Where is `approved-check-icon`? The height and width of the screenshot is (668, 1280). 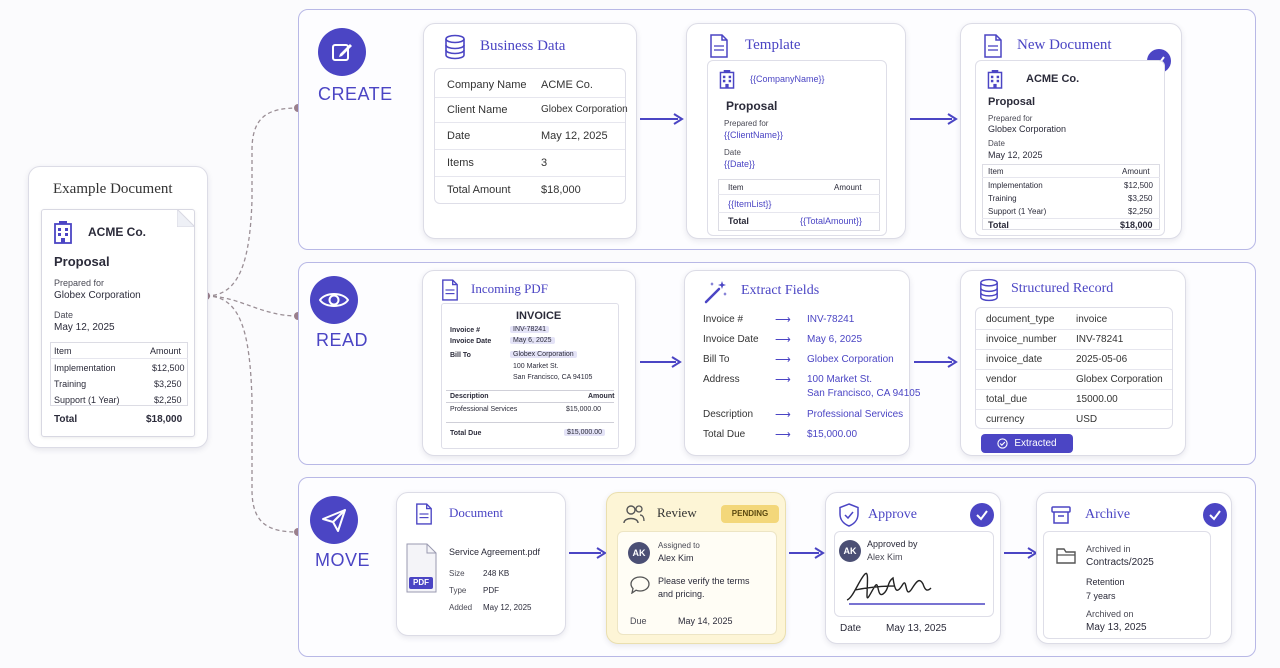
approved-check-icon is located at coordinates (982, 515).